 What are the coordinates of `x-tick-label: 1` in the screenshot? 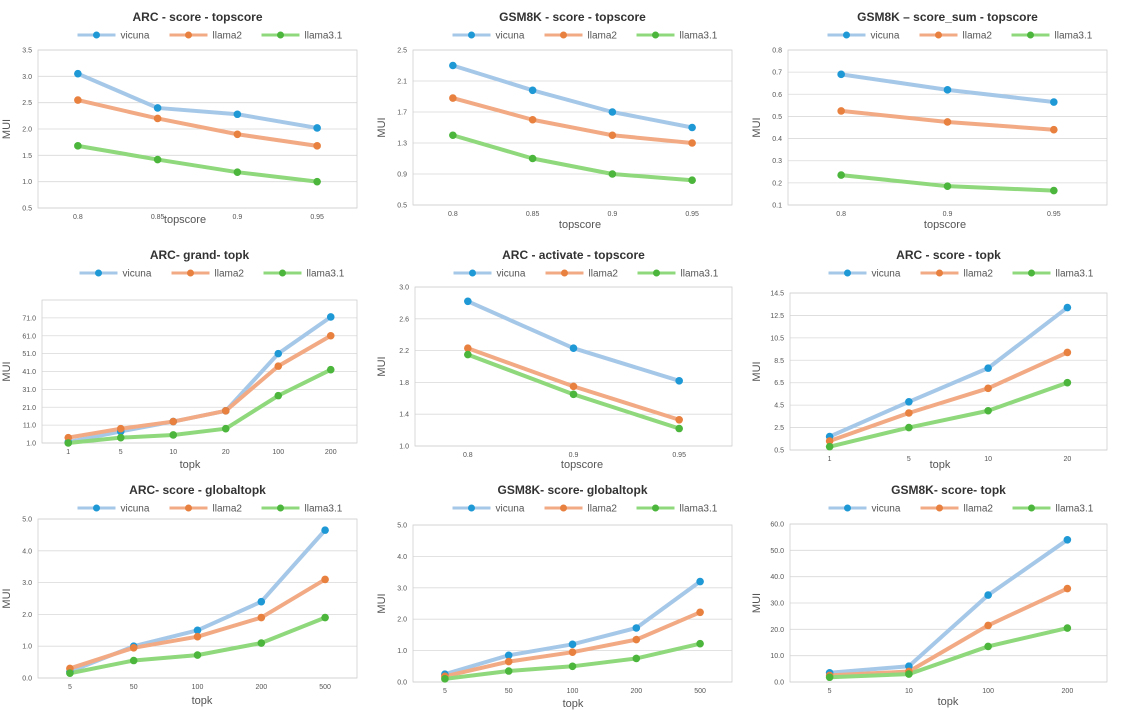 It's located at (830, 459).